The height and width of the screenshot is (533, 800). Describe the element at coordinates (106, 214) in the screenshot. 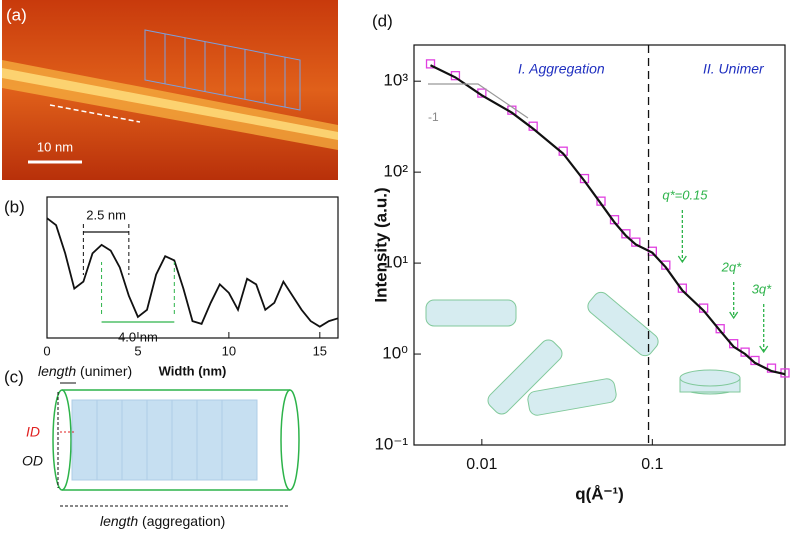

I see `span-label: 2.5 nm` at that location.